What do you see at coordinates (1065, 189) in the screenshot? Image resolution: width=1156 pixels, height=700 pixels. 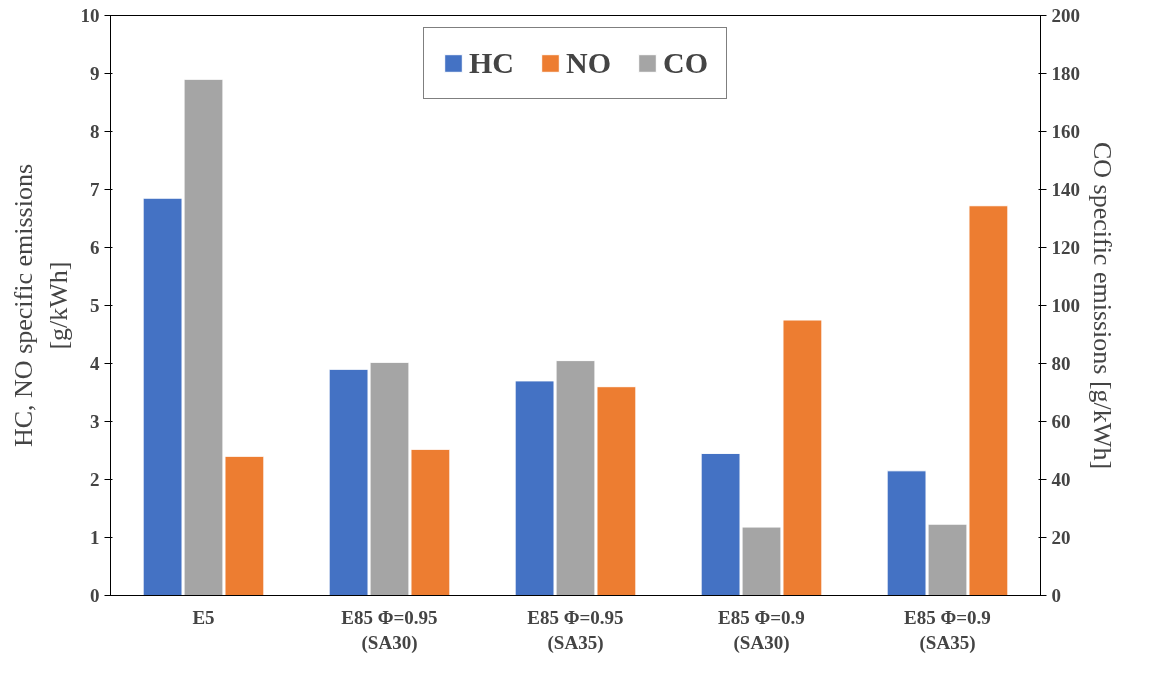 I see `y2-tick-label: 140` at bounding box center [1065, 189].